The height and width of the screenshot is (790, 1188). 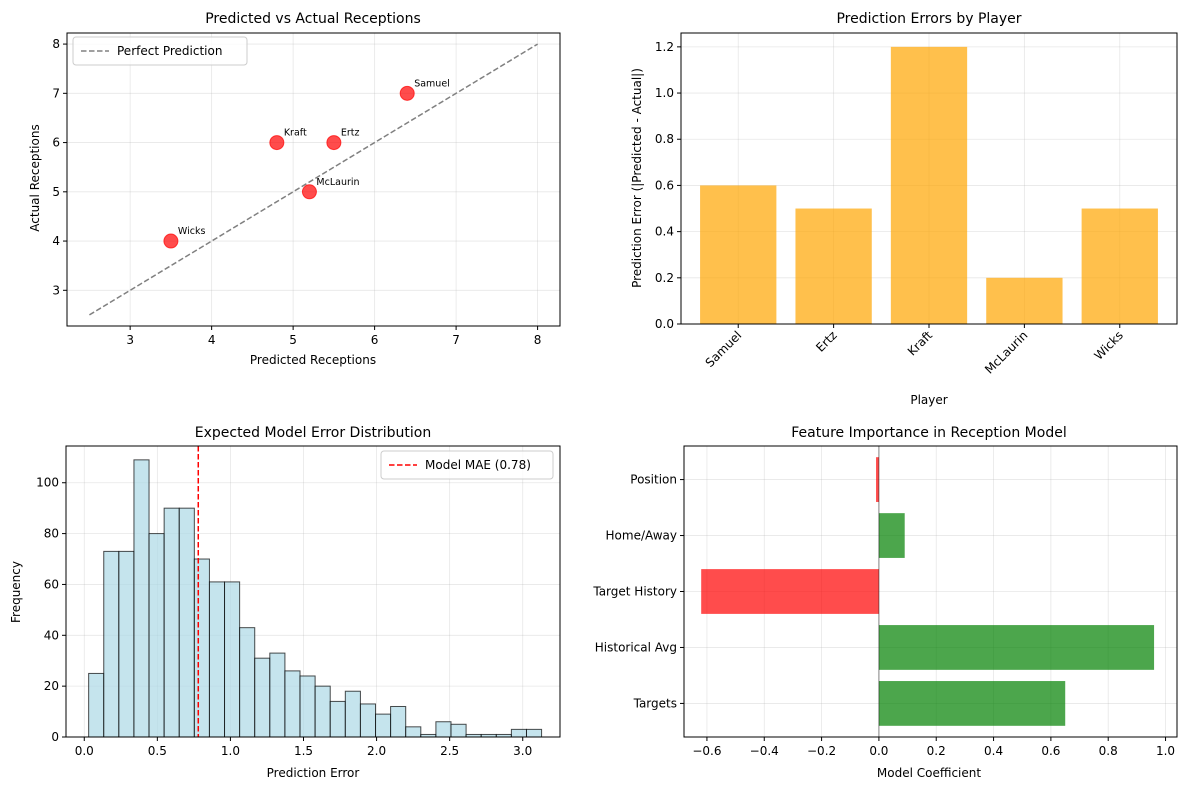 I want to click on legend-label: Model MAE (0.78), so click(x=478, y=465).